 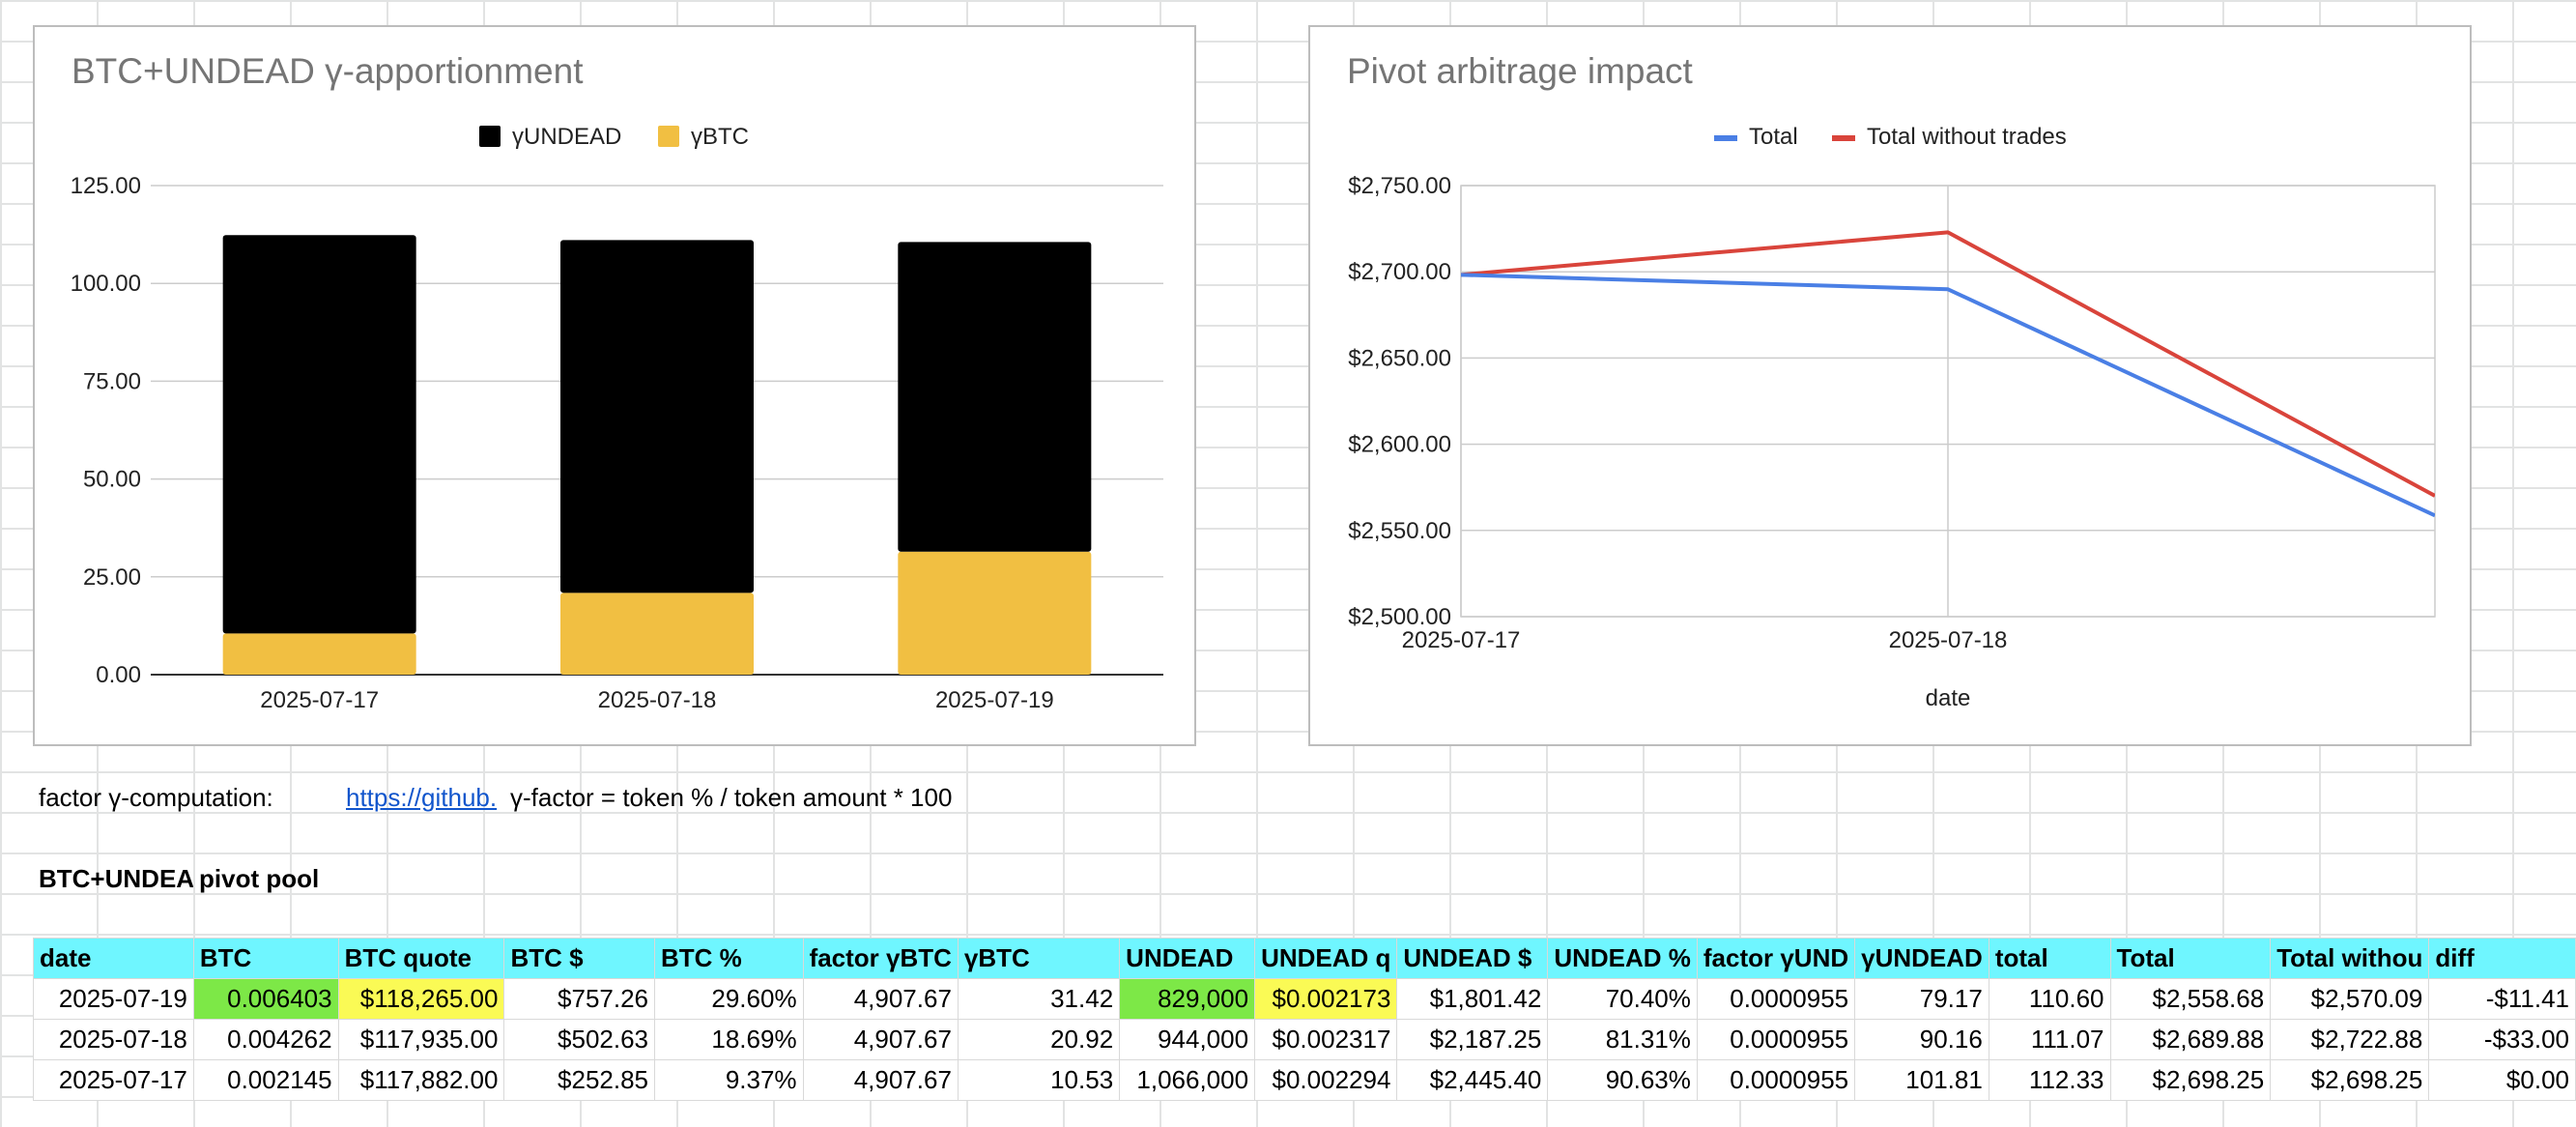 I want to click on y-tick-label: $2,750.00, so click(x=1400, y=186).